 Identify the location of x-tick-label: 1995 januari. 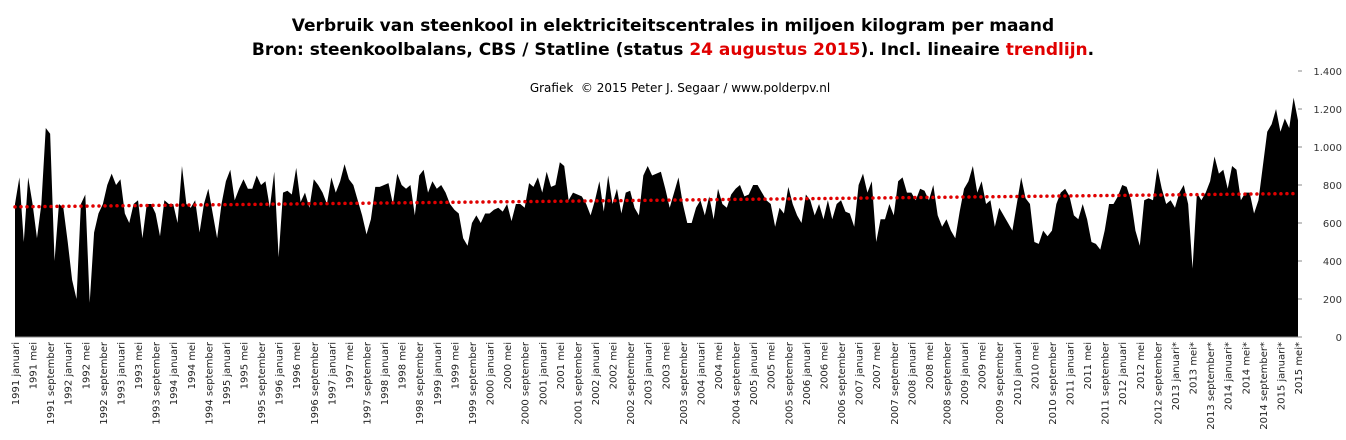
(227, 373).